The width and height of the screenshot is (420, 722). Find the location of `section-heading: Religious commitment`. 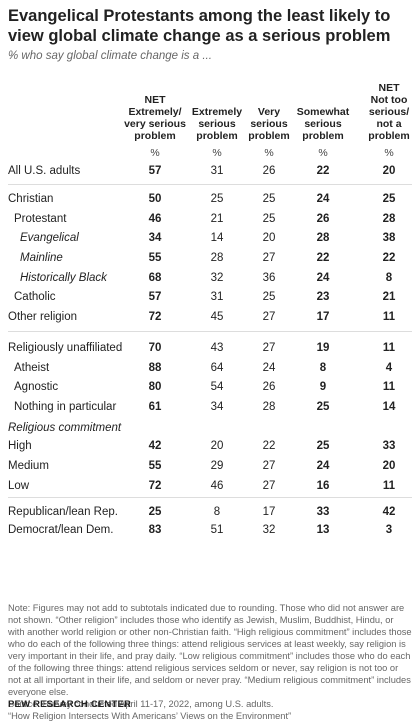

section-heading: Religious commitment is located at coordinates (65, 428).